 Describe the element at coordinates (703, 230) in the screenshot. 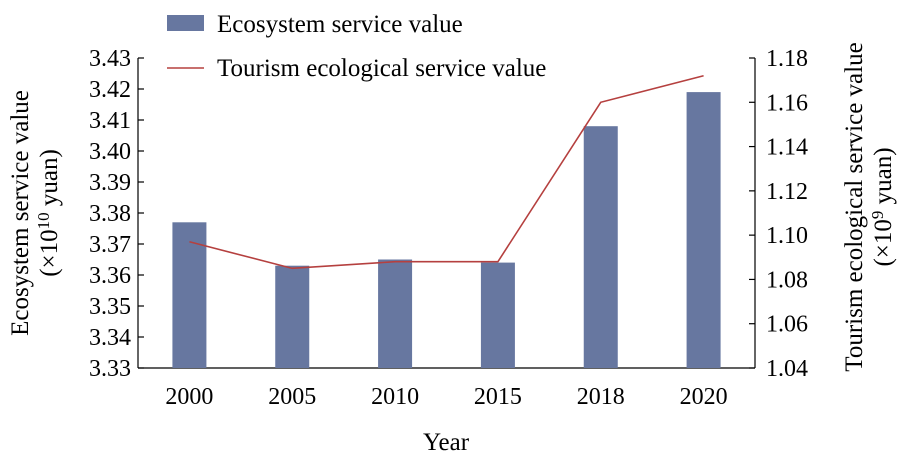

I see `bar-2020` at that location.